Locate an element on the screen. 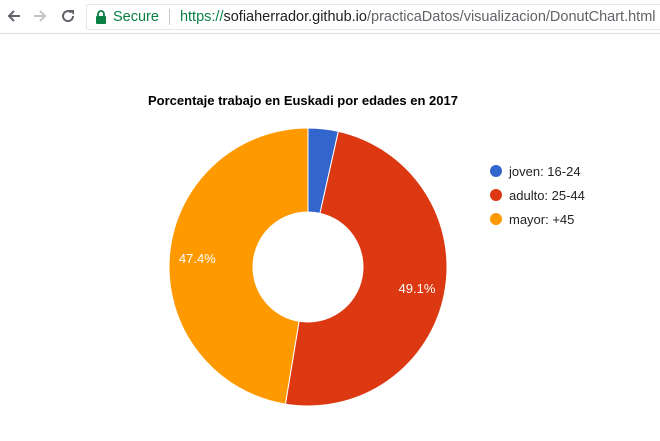 This screenshot has width=660, height=441. legend-label: joven: 16-24 is located at coordinates (545, 171).